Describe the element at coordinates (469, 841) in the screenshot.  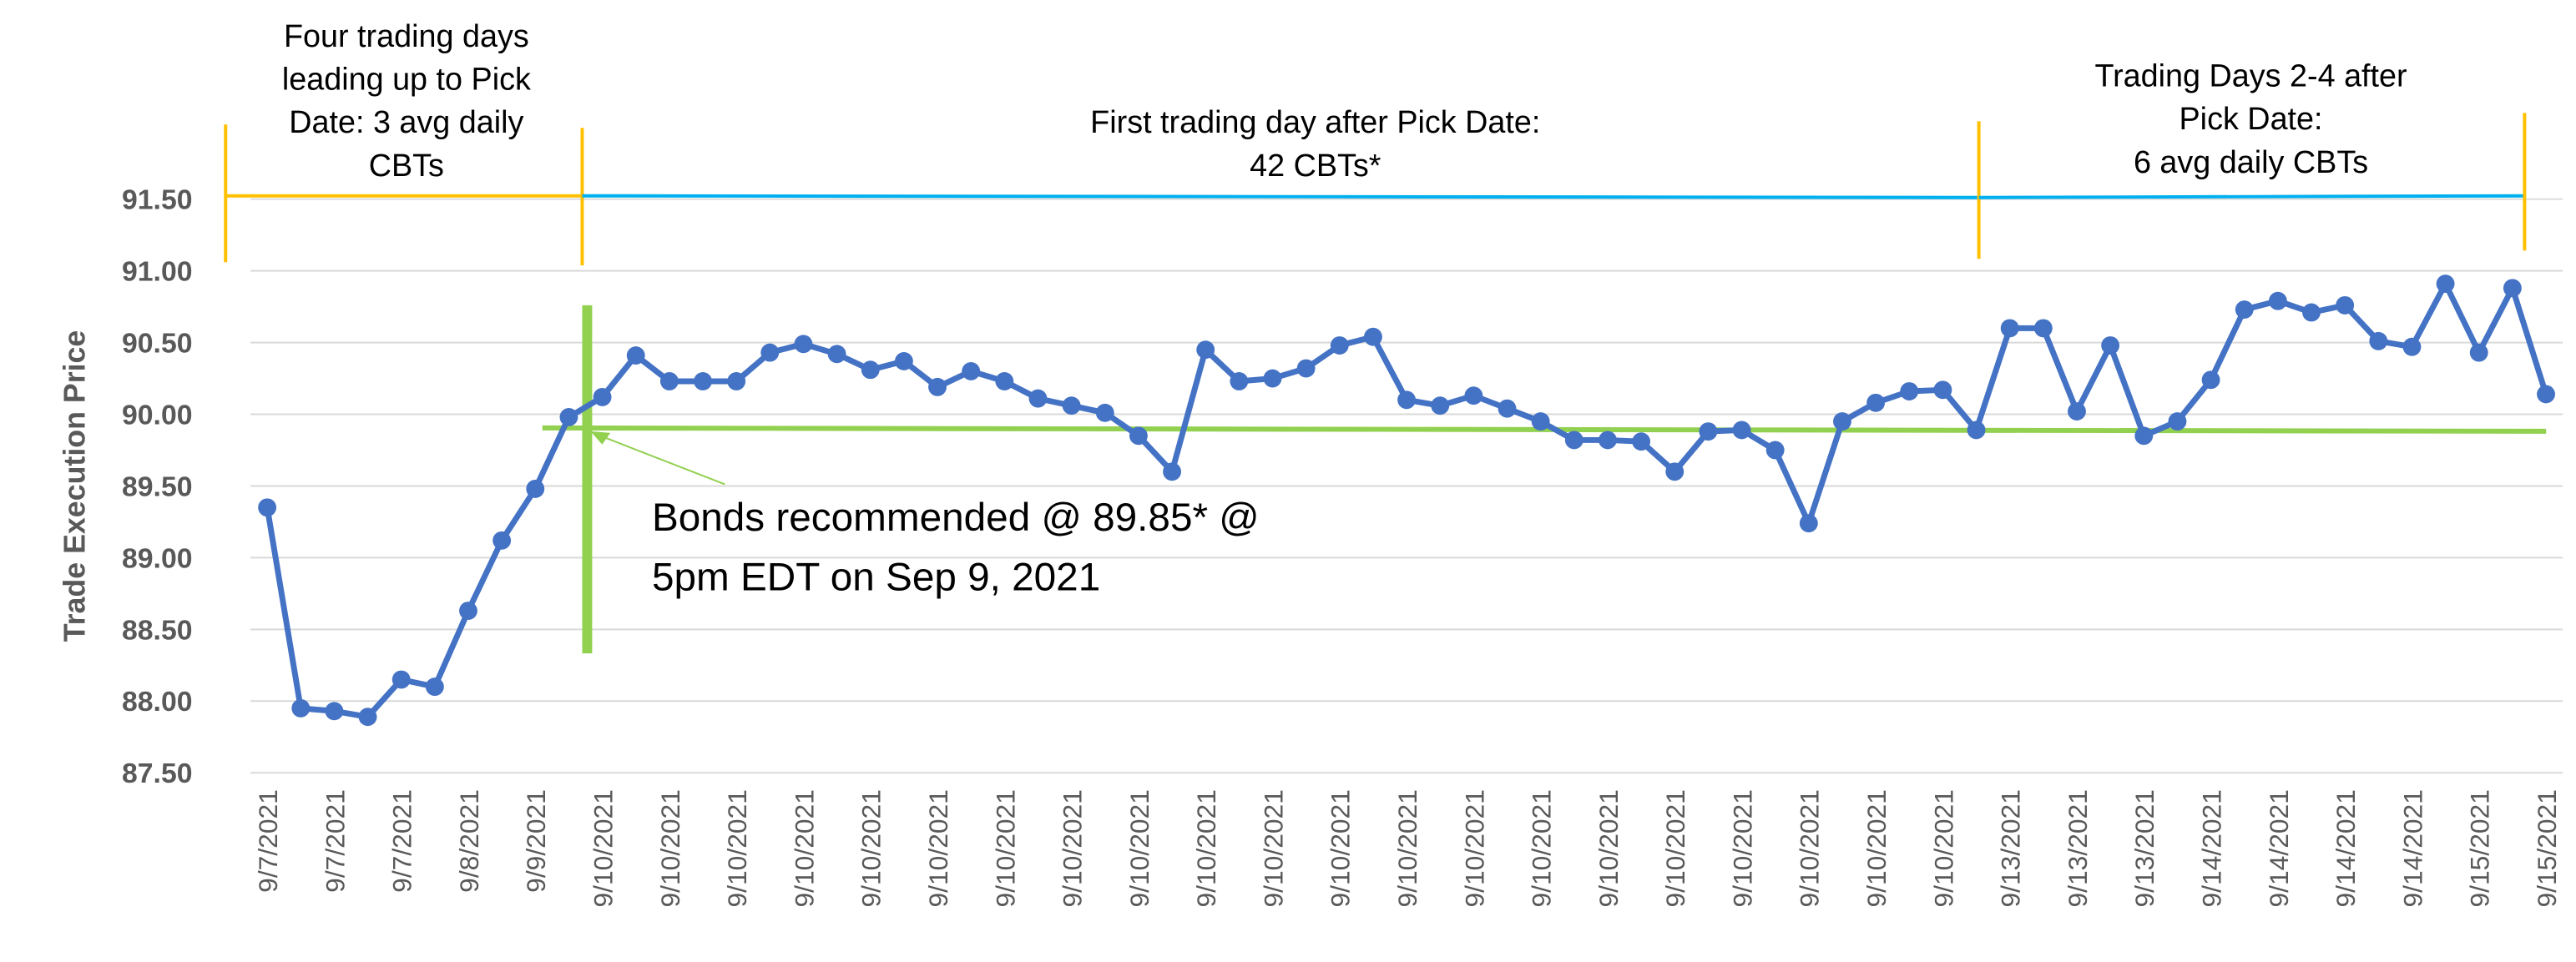
I see `x-tick-label: 9/8/2021` at that location.